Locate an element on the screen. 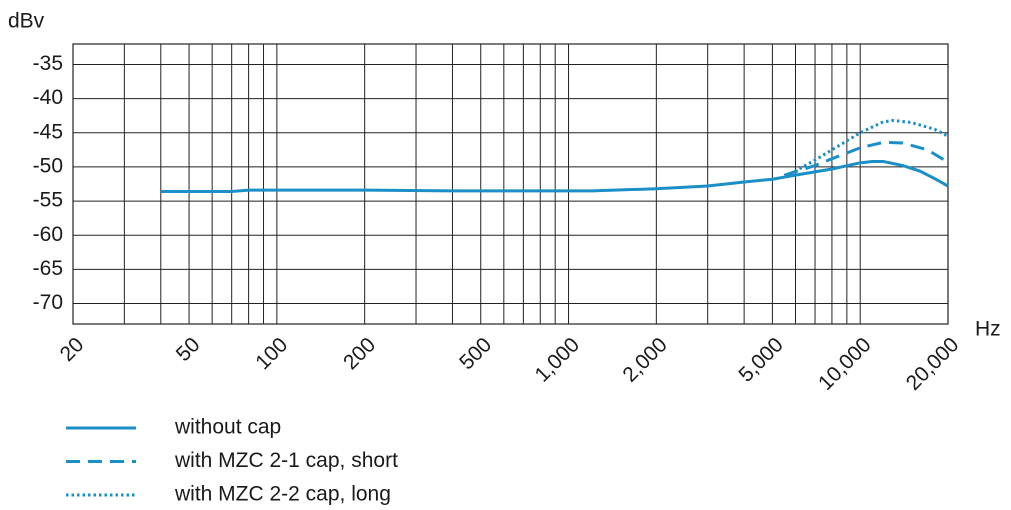  x-axis-label: Hz is located at coordinates (988, 329).